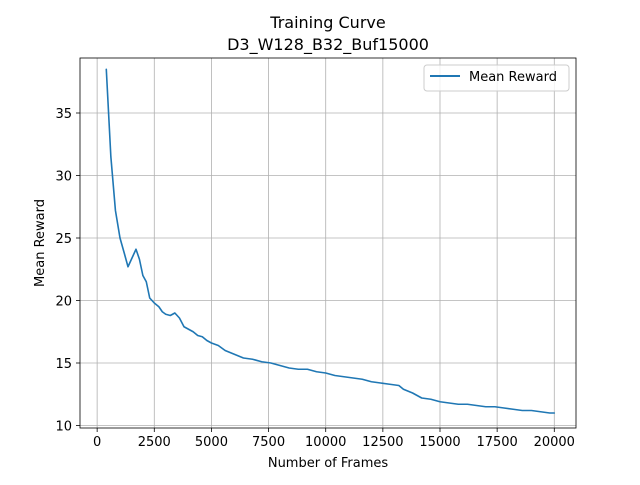 This screenshot has height=485, width=640. I want to click on x-tick-label: 0, so click(97, 442).